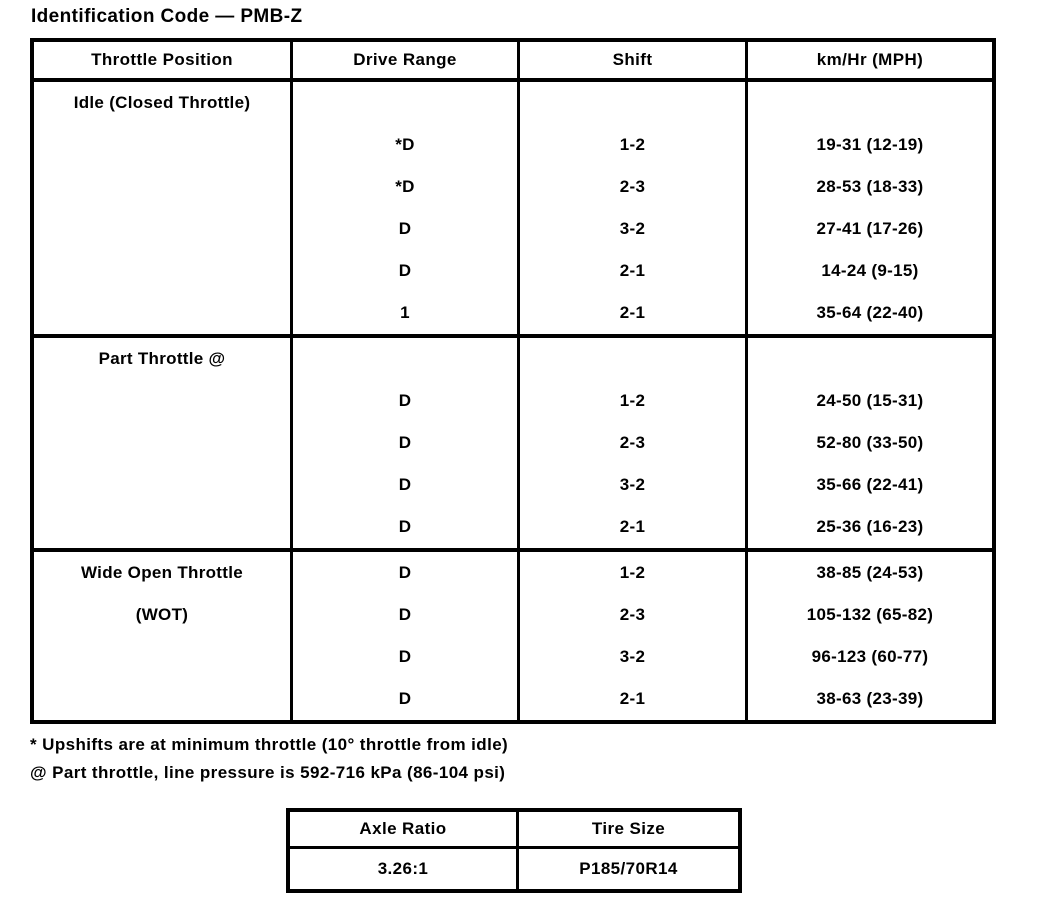  I want to click on column-header-tire-size: Tire Size, so click(628, 828).